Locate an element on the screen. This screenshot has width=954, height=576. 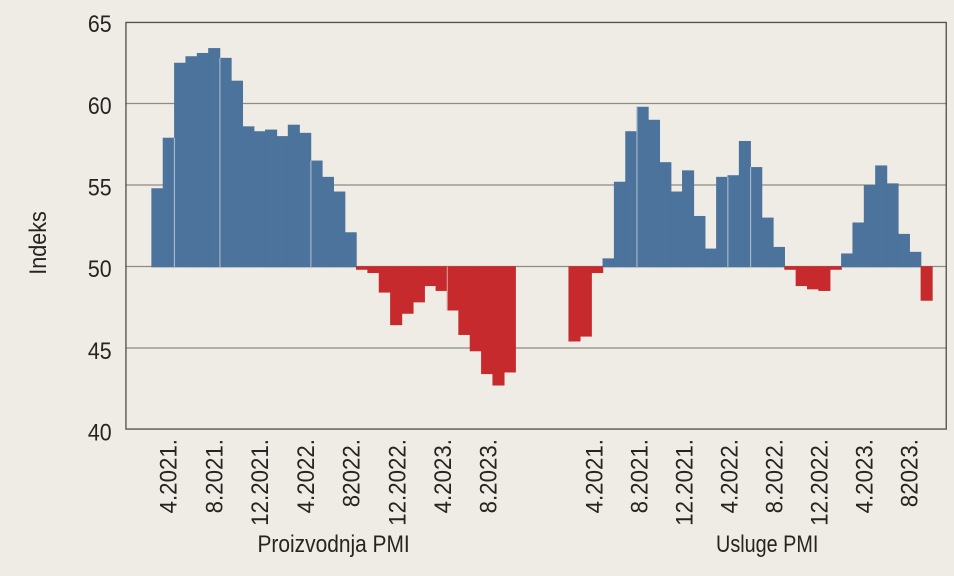
svg-text: 55 is located at coordinates (100, 186).